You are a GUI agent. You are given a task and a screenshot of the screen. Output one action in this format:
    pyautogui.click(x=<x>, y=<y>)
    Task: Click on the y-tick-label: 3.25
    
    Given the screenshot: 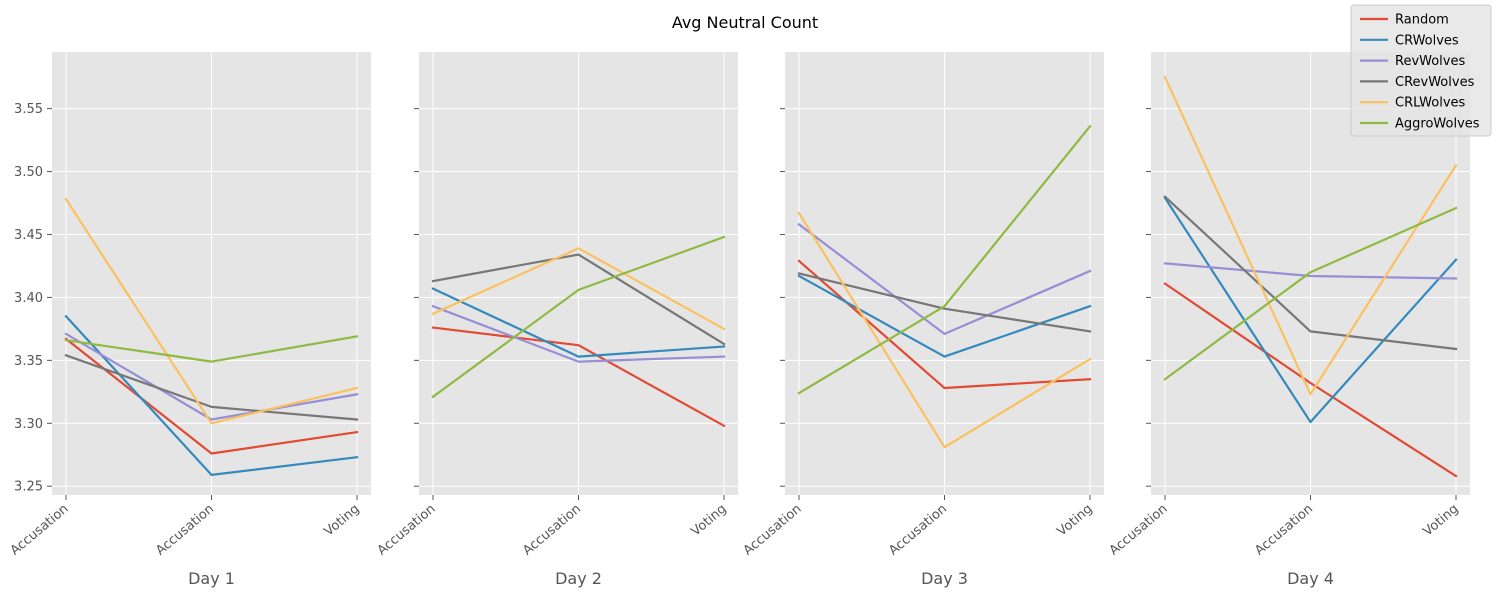 What is the action you would take?
    pyautogui.click(x=28, y=487)
    